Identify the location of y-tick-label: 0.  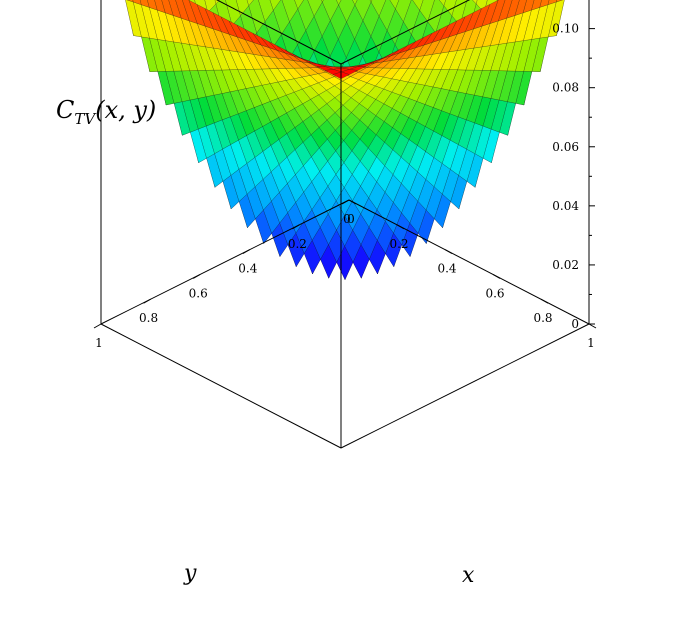
(351, 219).